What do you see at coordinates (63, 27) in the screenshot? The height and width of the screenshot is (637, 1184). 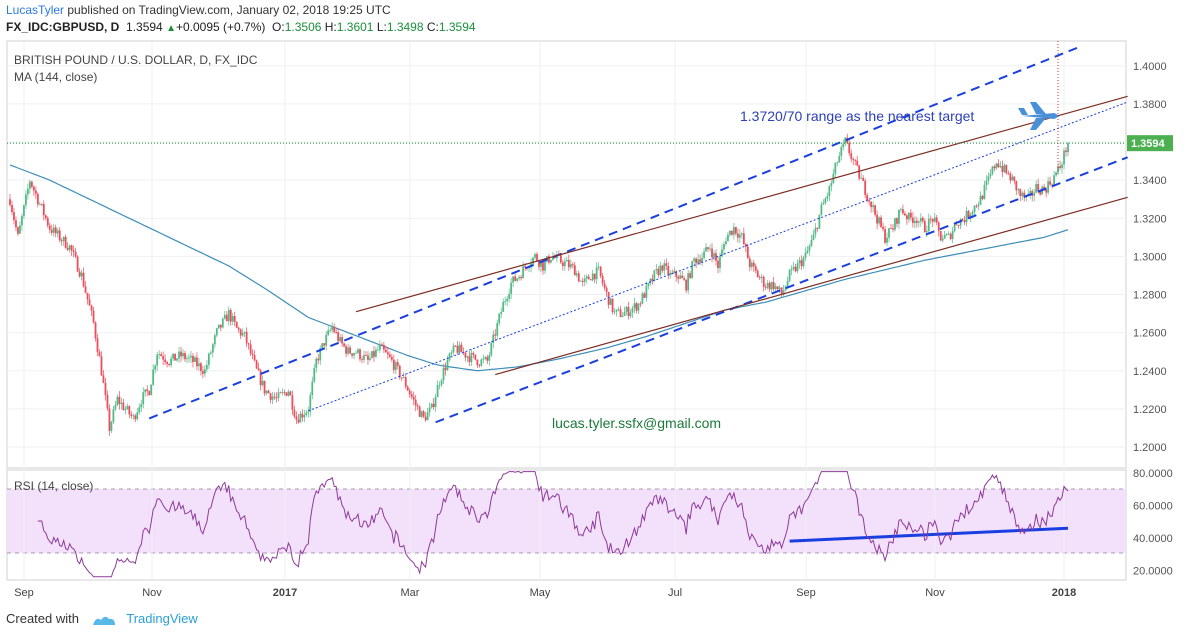 I see `symbol-name: FX_IDC:GBPUSD, D` at bounding box center [63, 27].